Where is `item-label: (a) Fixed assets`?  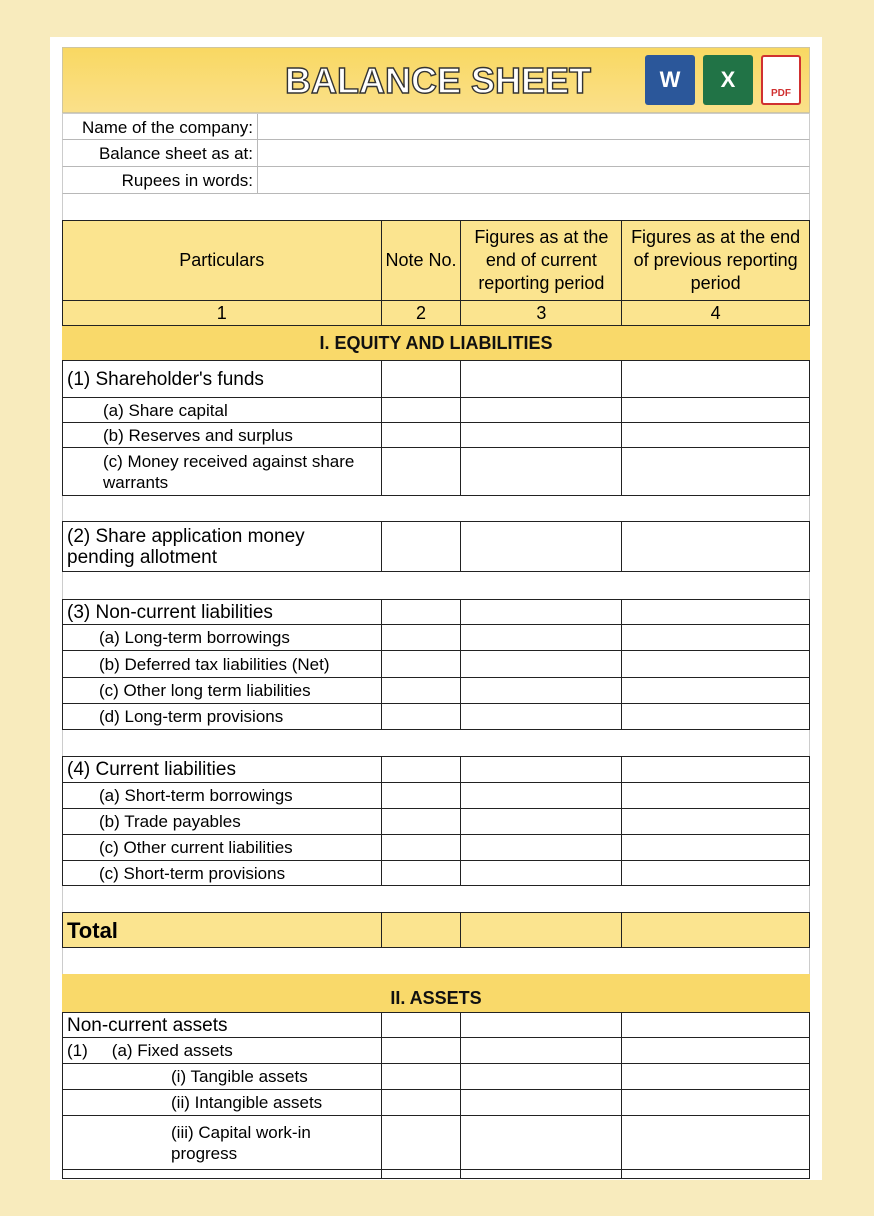 item-label: (a) Fixed assets is located at coordinates (172, 1050).